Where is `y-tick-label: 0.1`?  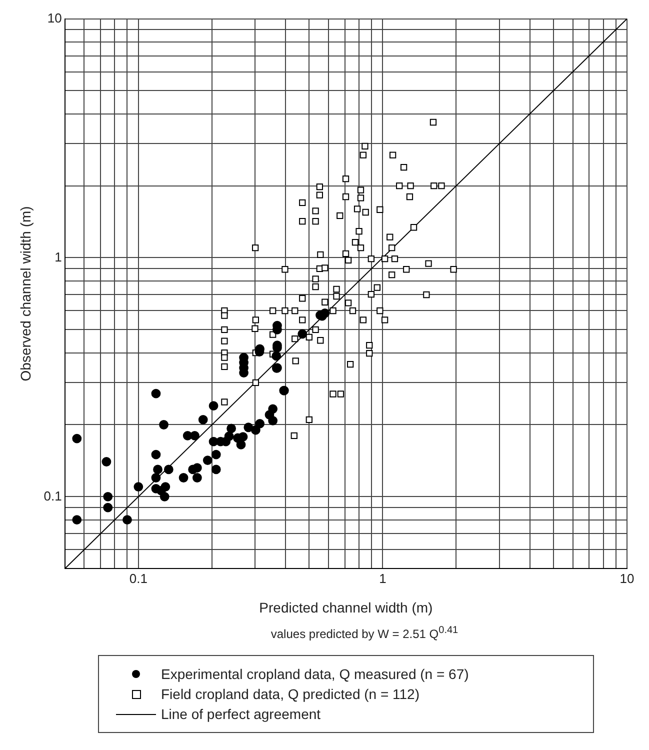
y-tick-label: 0.1 is located at coordinates (53, 496).